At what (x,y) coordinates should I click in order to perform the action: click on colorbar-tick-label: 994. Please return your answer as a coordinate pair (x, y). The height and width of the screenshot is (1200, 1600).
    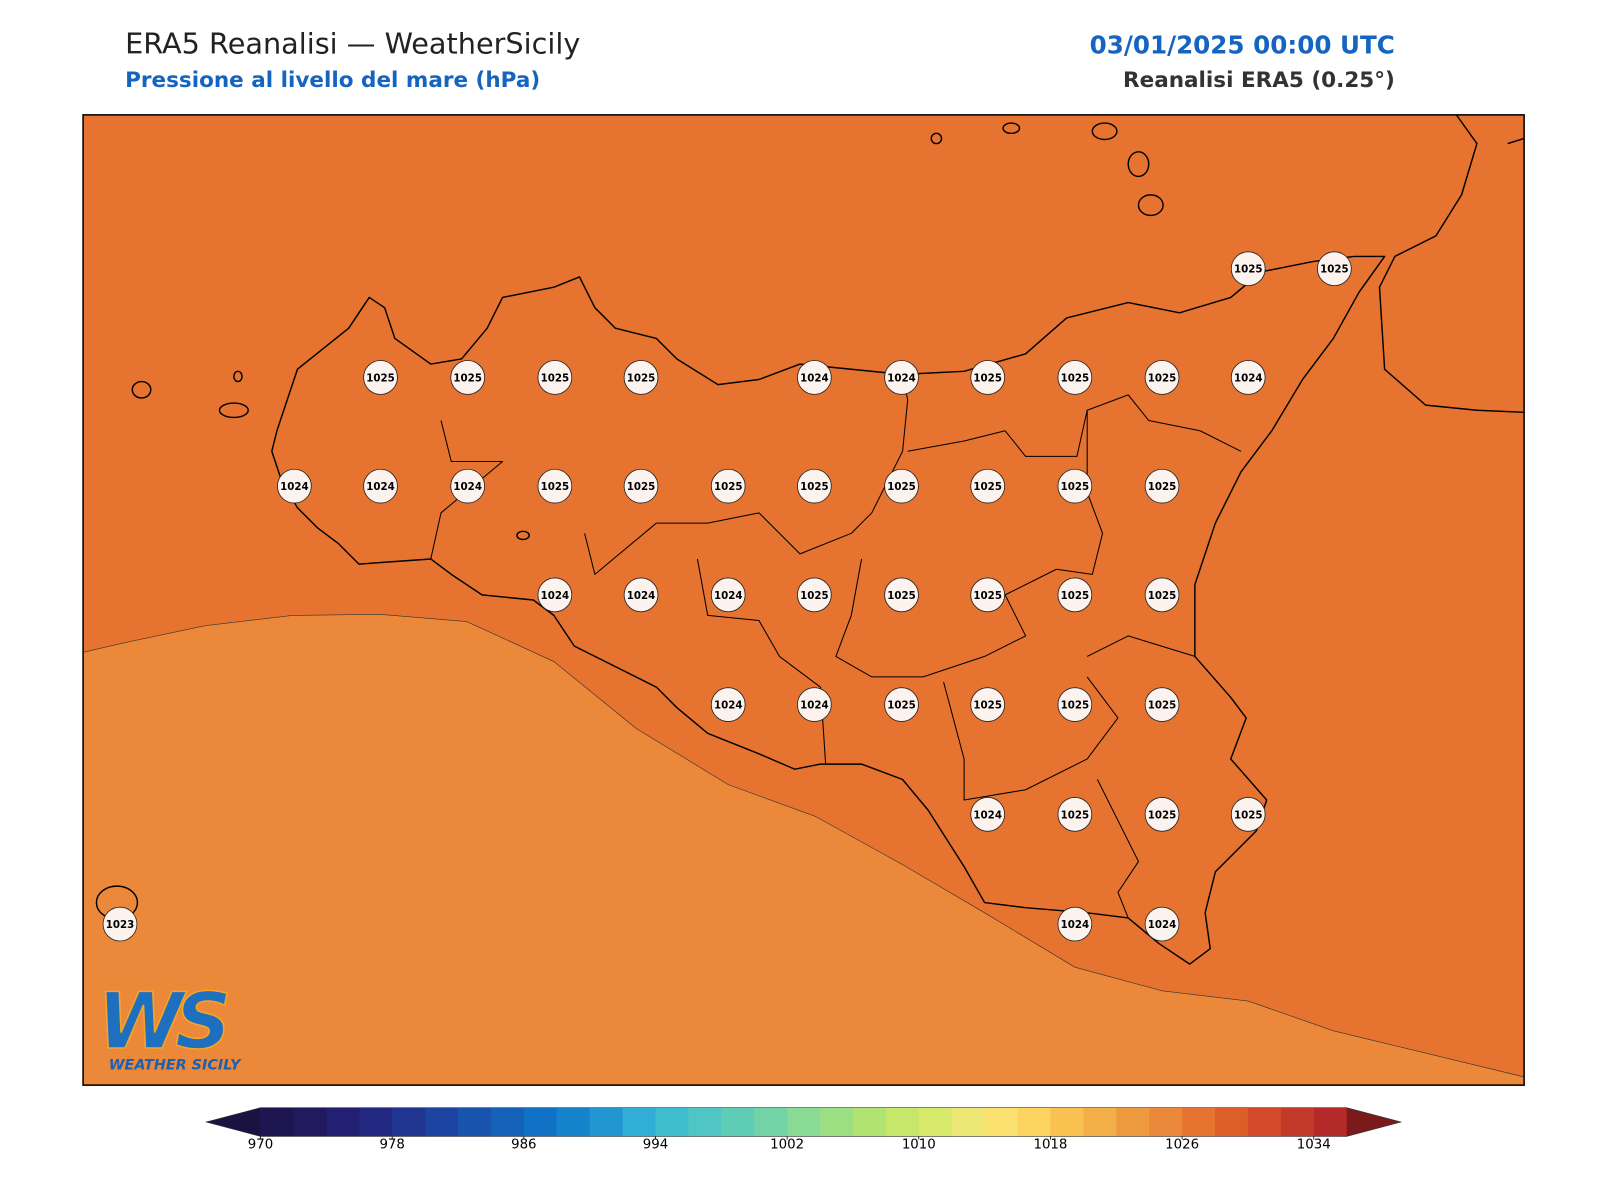
    Looking at the image, I should click on (655, 1144).